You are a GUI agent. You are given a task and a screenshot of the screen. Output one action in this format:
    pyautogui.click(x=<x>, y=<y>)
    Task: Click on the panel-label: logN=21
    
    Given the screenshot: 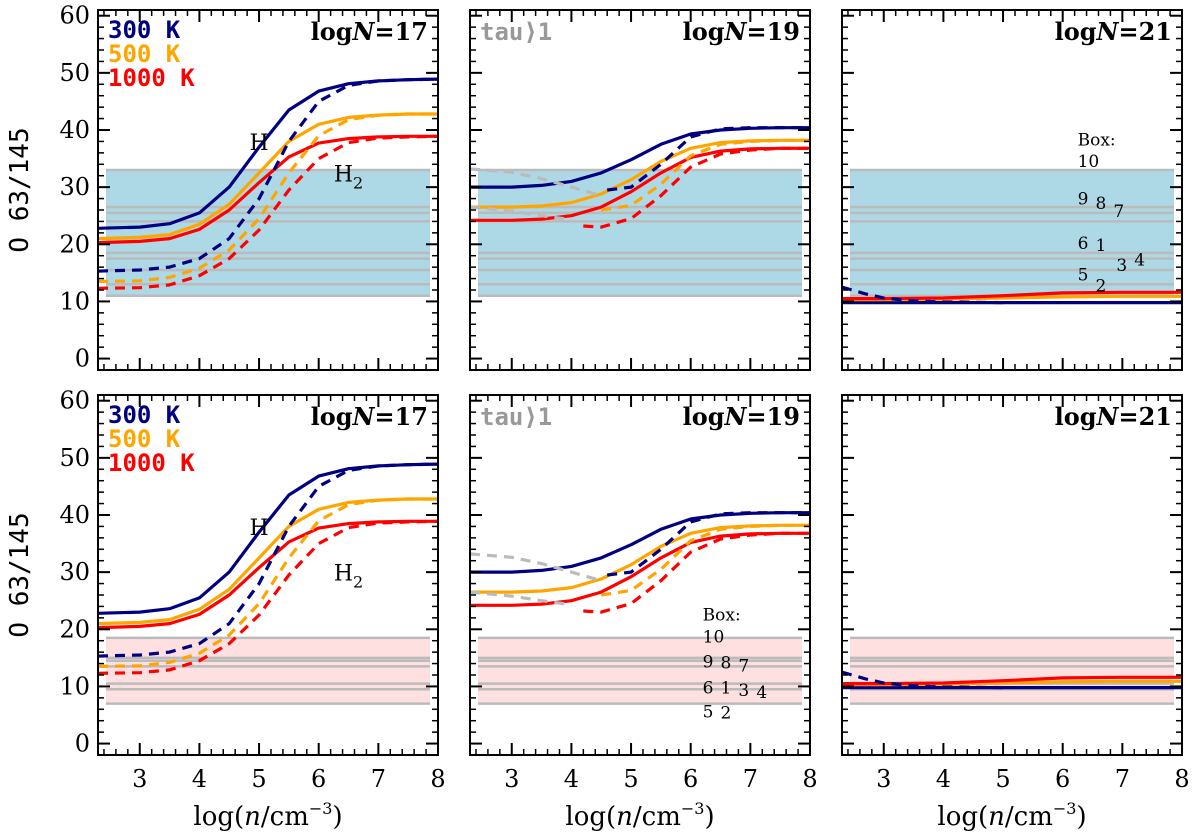 What is the action you would take?
    pyautogui.click(x=1113, y=416)
    